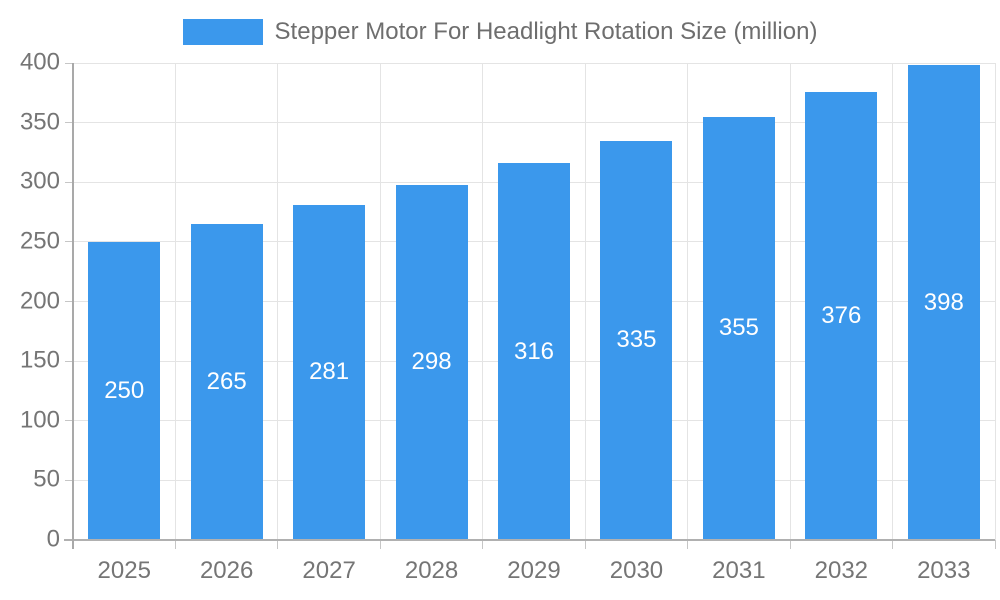 The image size is (1000, 600). Describe the element at coordinates (226, 570) in the screenshot. I see `x-axis-label: 2026` at that location.